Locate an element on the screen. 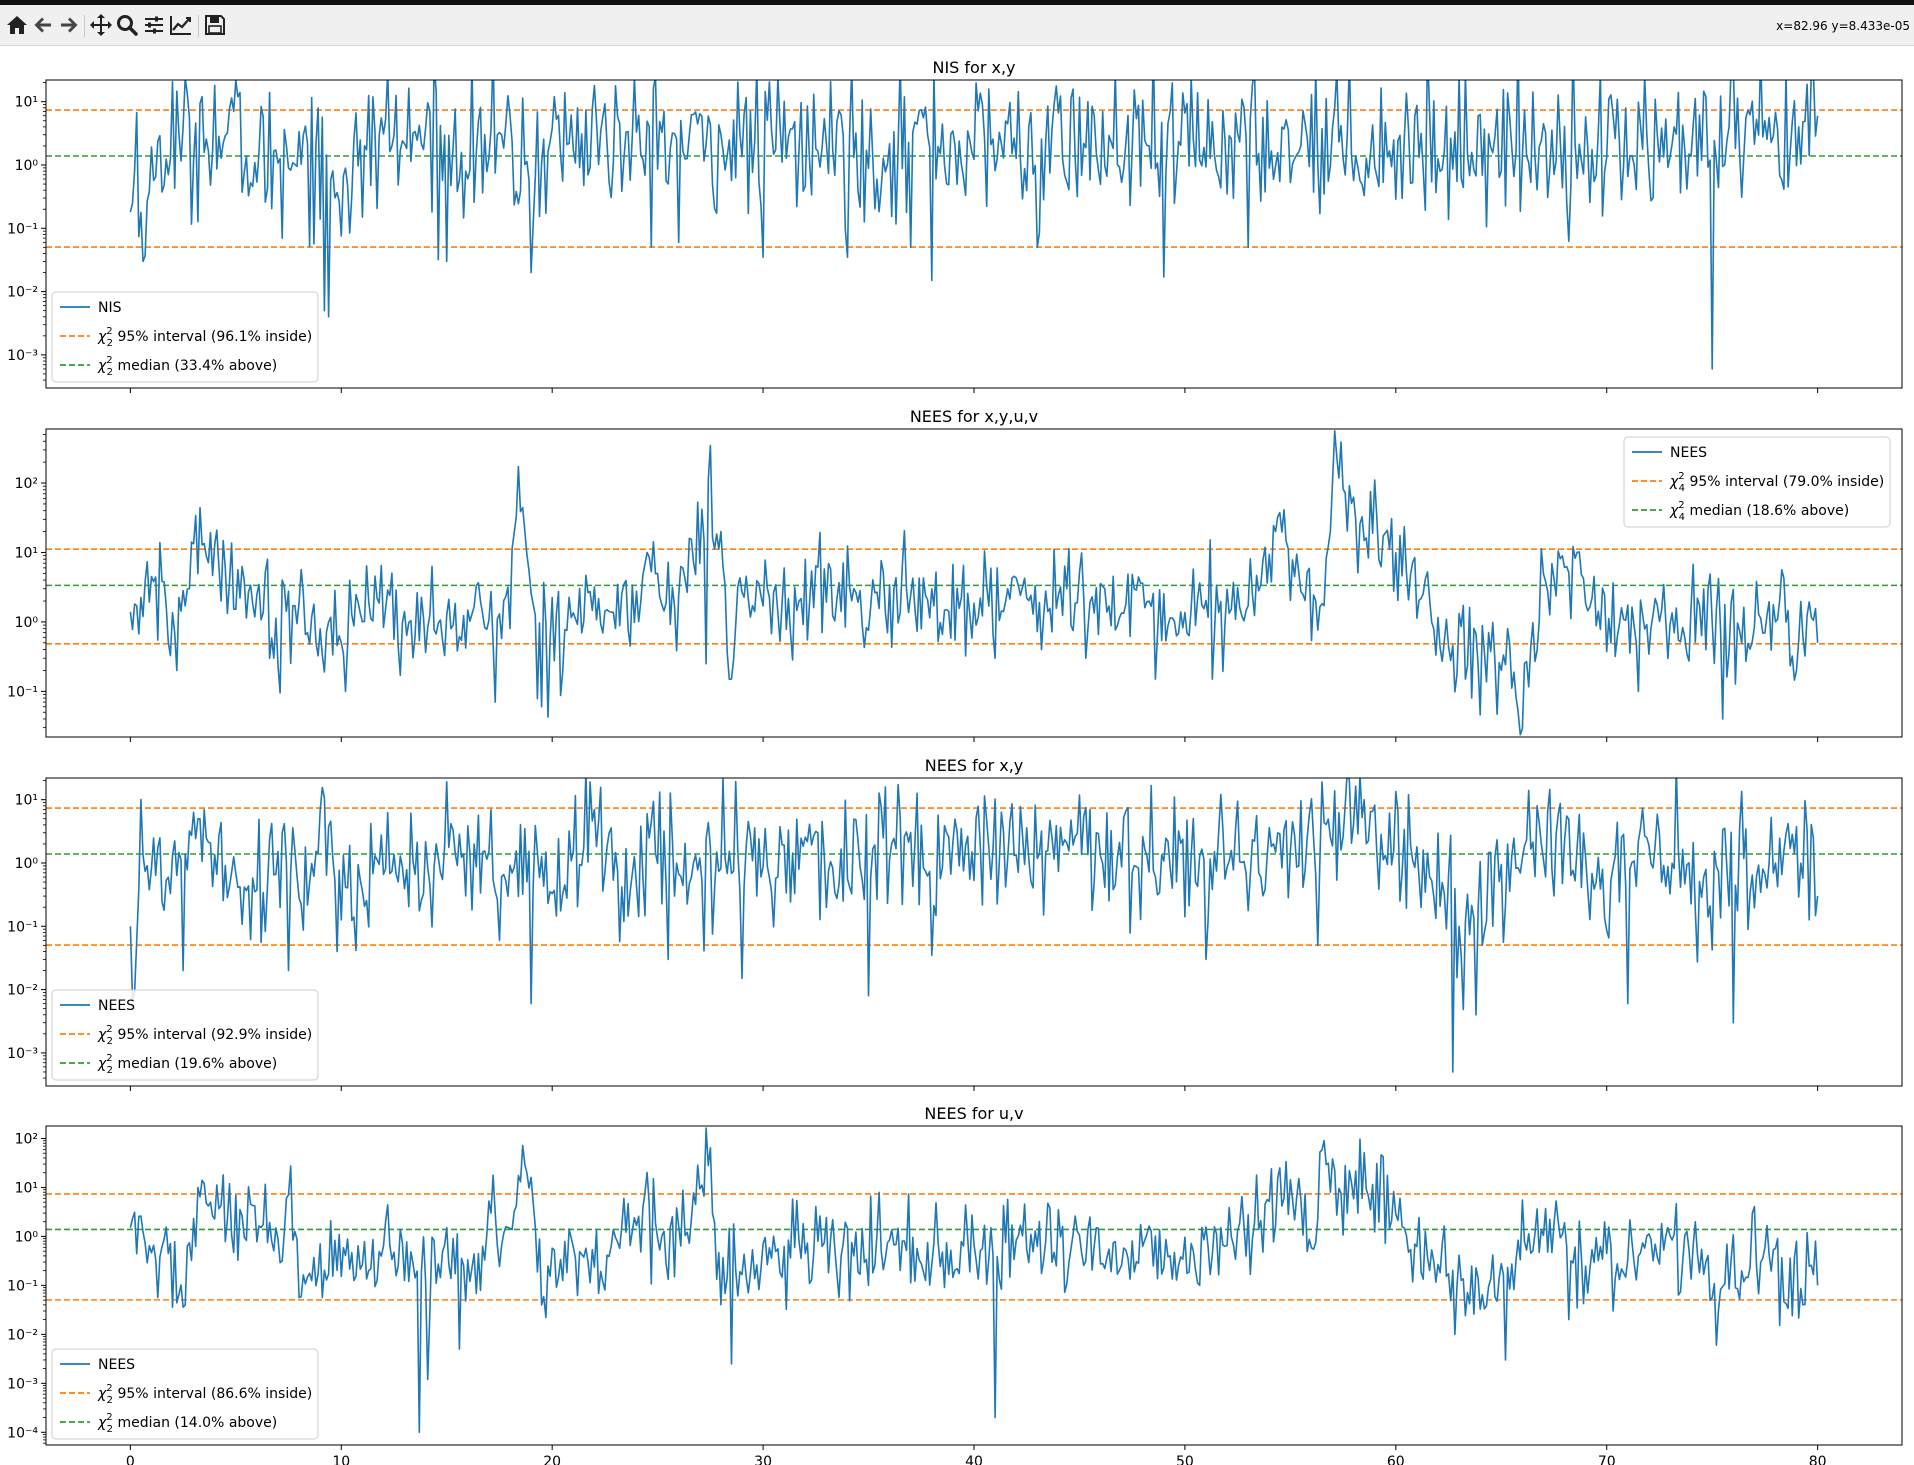 The image size is (1914, 1465). home-button is located at coordinates (17, 25).